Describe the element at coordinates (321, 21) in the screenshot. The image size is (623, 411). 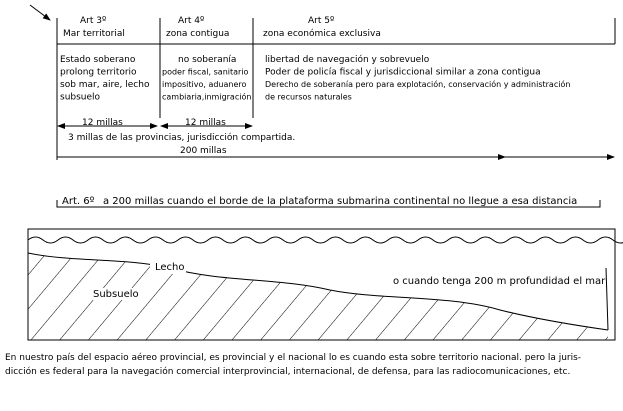
I see `article: Art 5º` at that location.